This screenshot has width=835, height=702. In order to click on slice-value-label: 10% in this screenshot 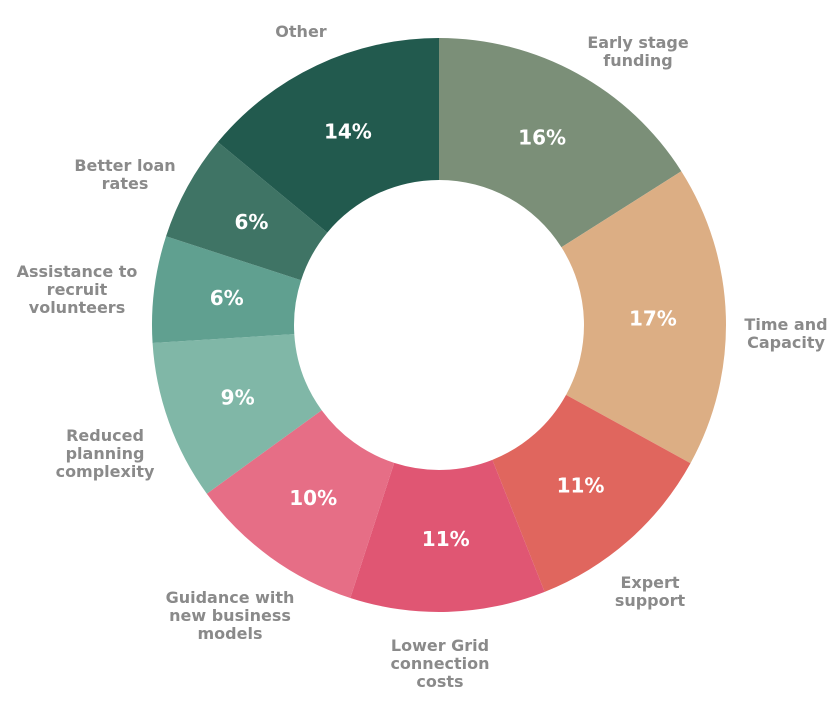, I will do `click(313, 498)`.